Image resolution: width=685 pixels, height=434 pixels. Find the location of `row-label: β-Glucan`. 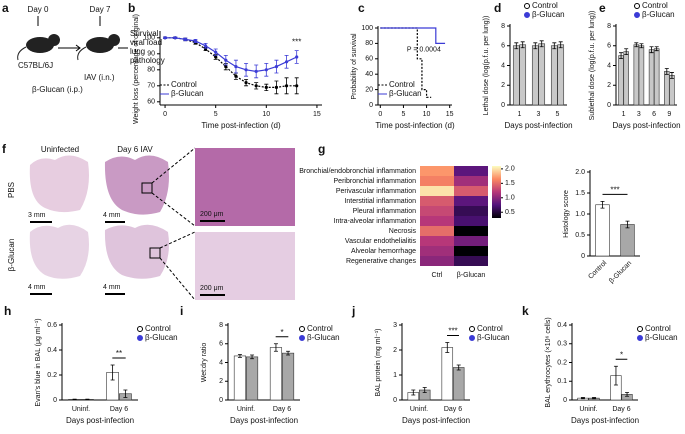

row-label: β-Glucan is located at coordinates (11, 255).